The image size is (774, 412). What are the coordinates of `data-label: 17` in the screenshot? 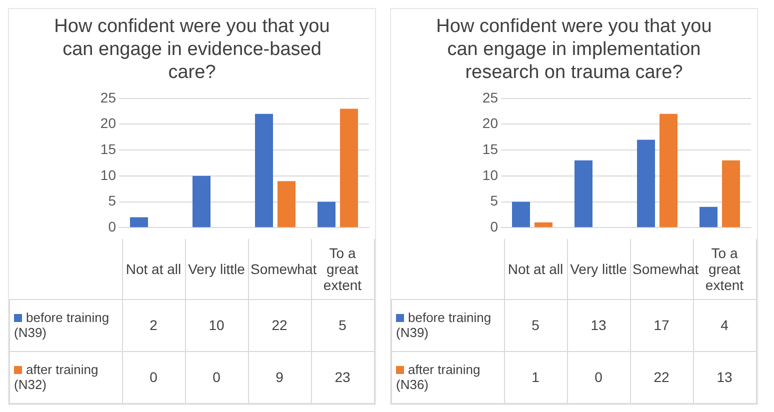 It's located at (661, 325).